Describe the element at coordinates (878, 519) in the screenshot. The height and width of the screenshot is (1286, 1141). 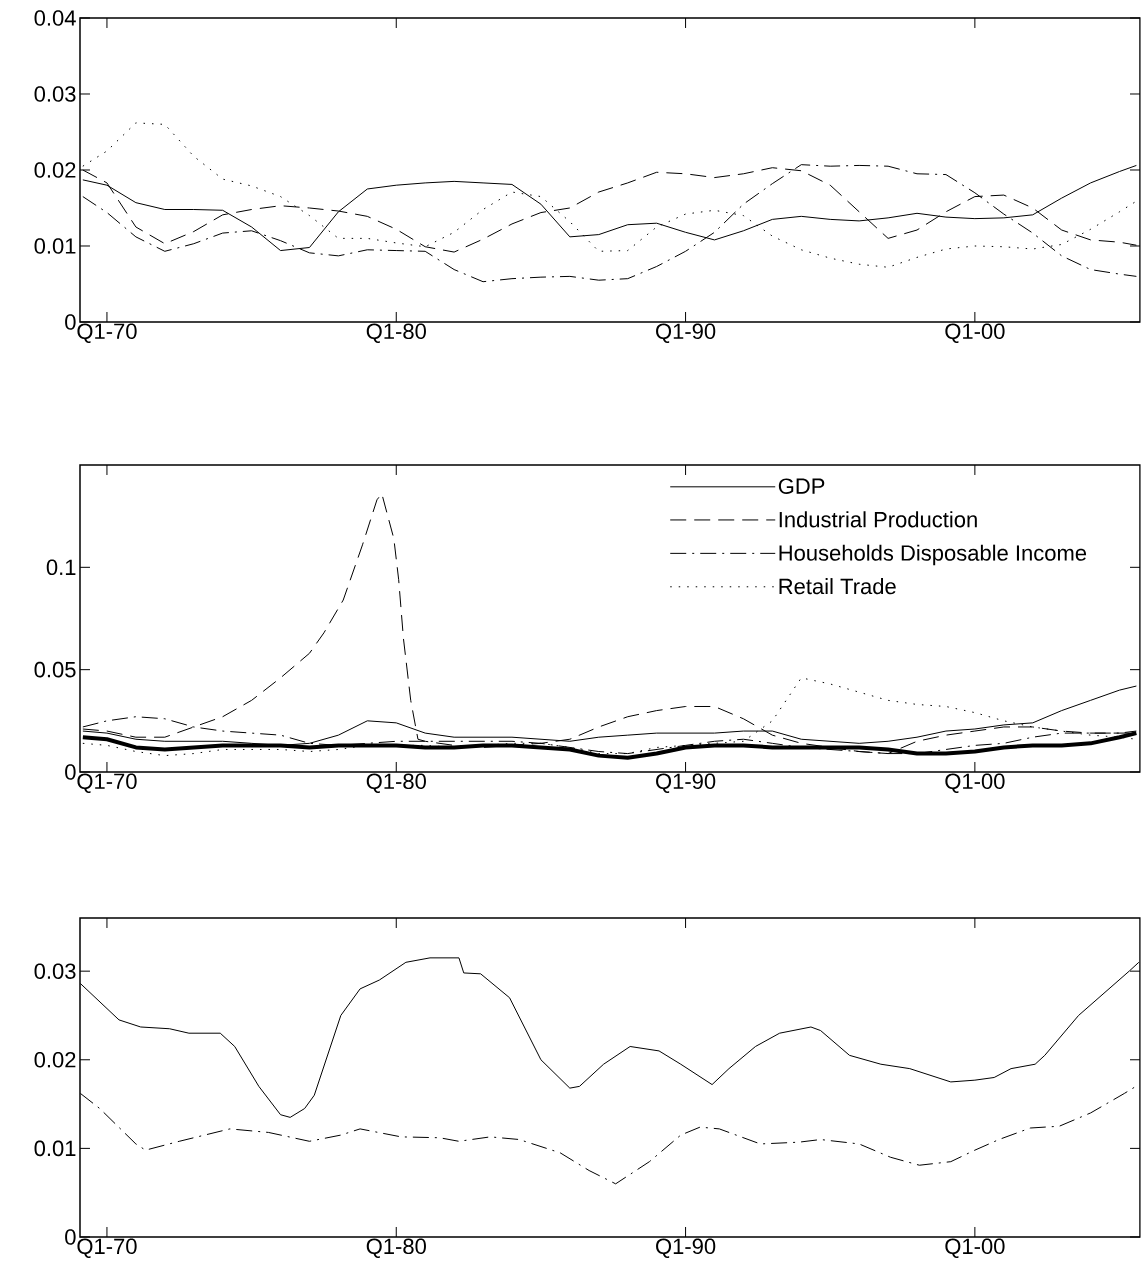
I see `legend-label: Industrial Production` at that location.